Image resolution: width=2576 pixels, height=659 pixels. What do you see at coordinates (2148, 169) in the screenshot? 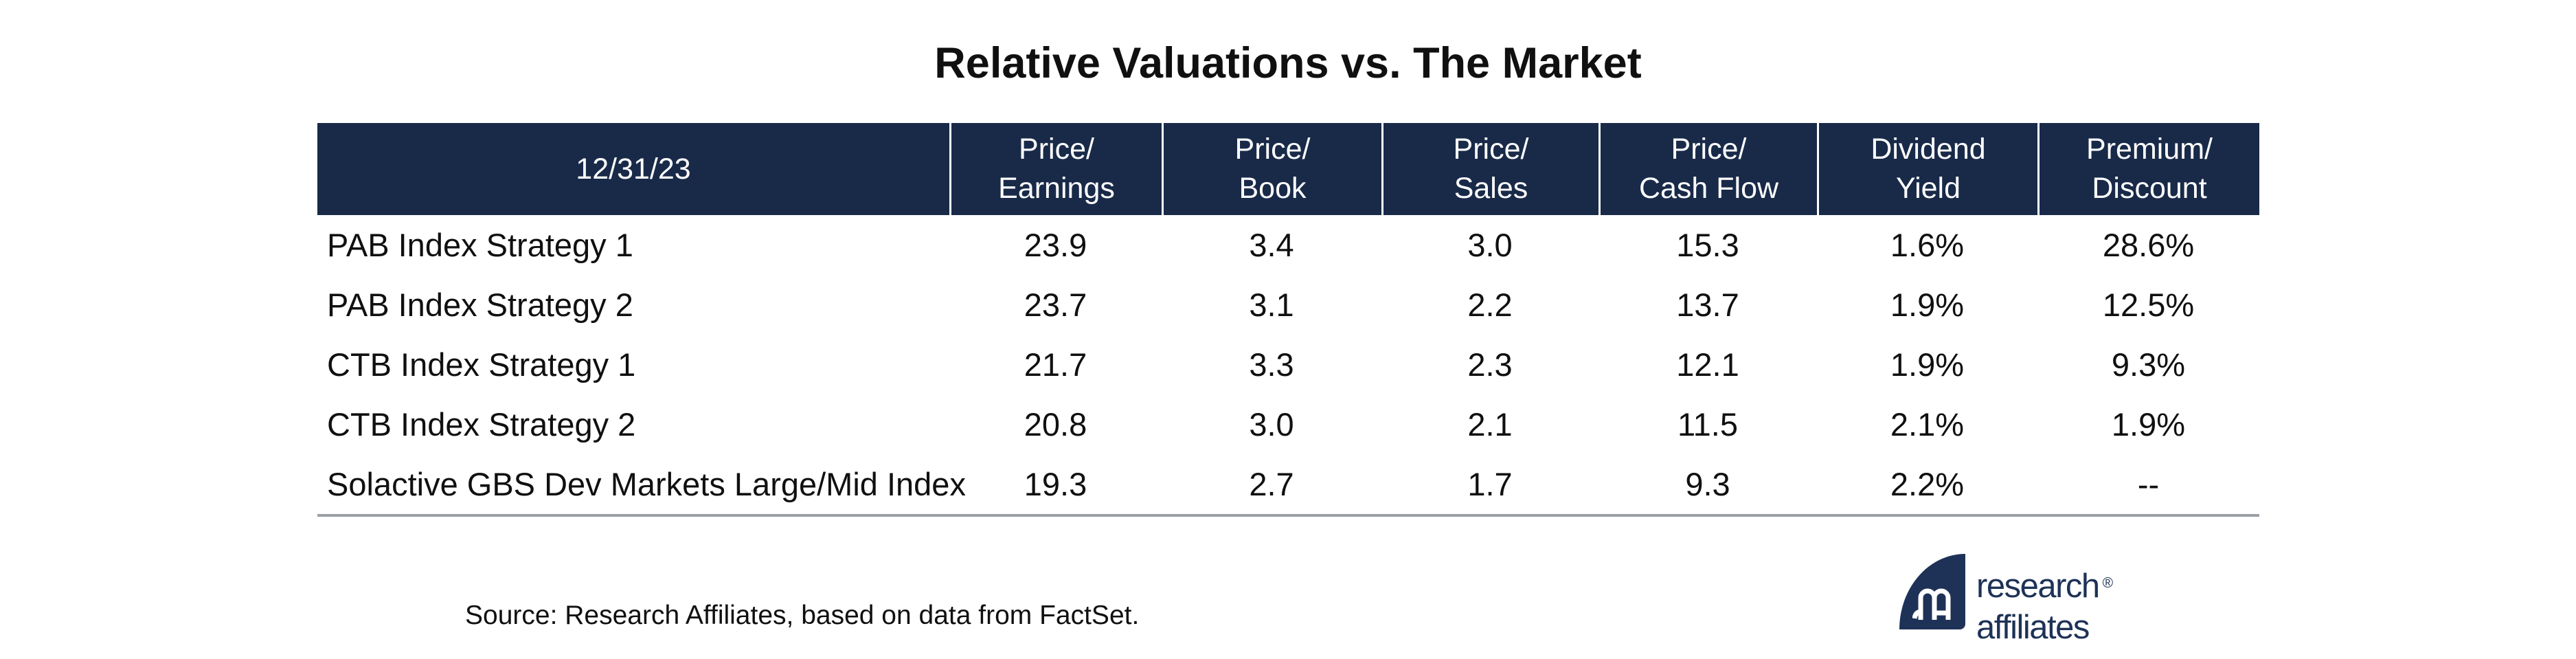
I see `header-premium-discount: Premium/ Discount` at bounding box center [2148, 169].